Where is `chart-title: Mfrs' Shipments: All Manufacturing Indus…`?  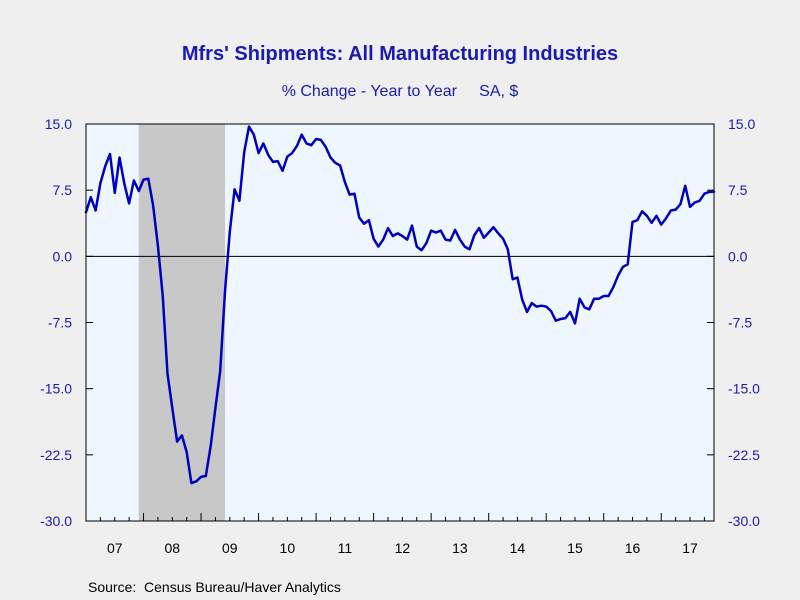
chart-title: Mfrs' Shipments: All Manufacturing Indus… is located at coordinates (400, 54).